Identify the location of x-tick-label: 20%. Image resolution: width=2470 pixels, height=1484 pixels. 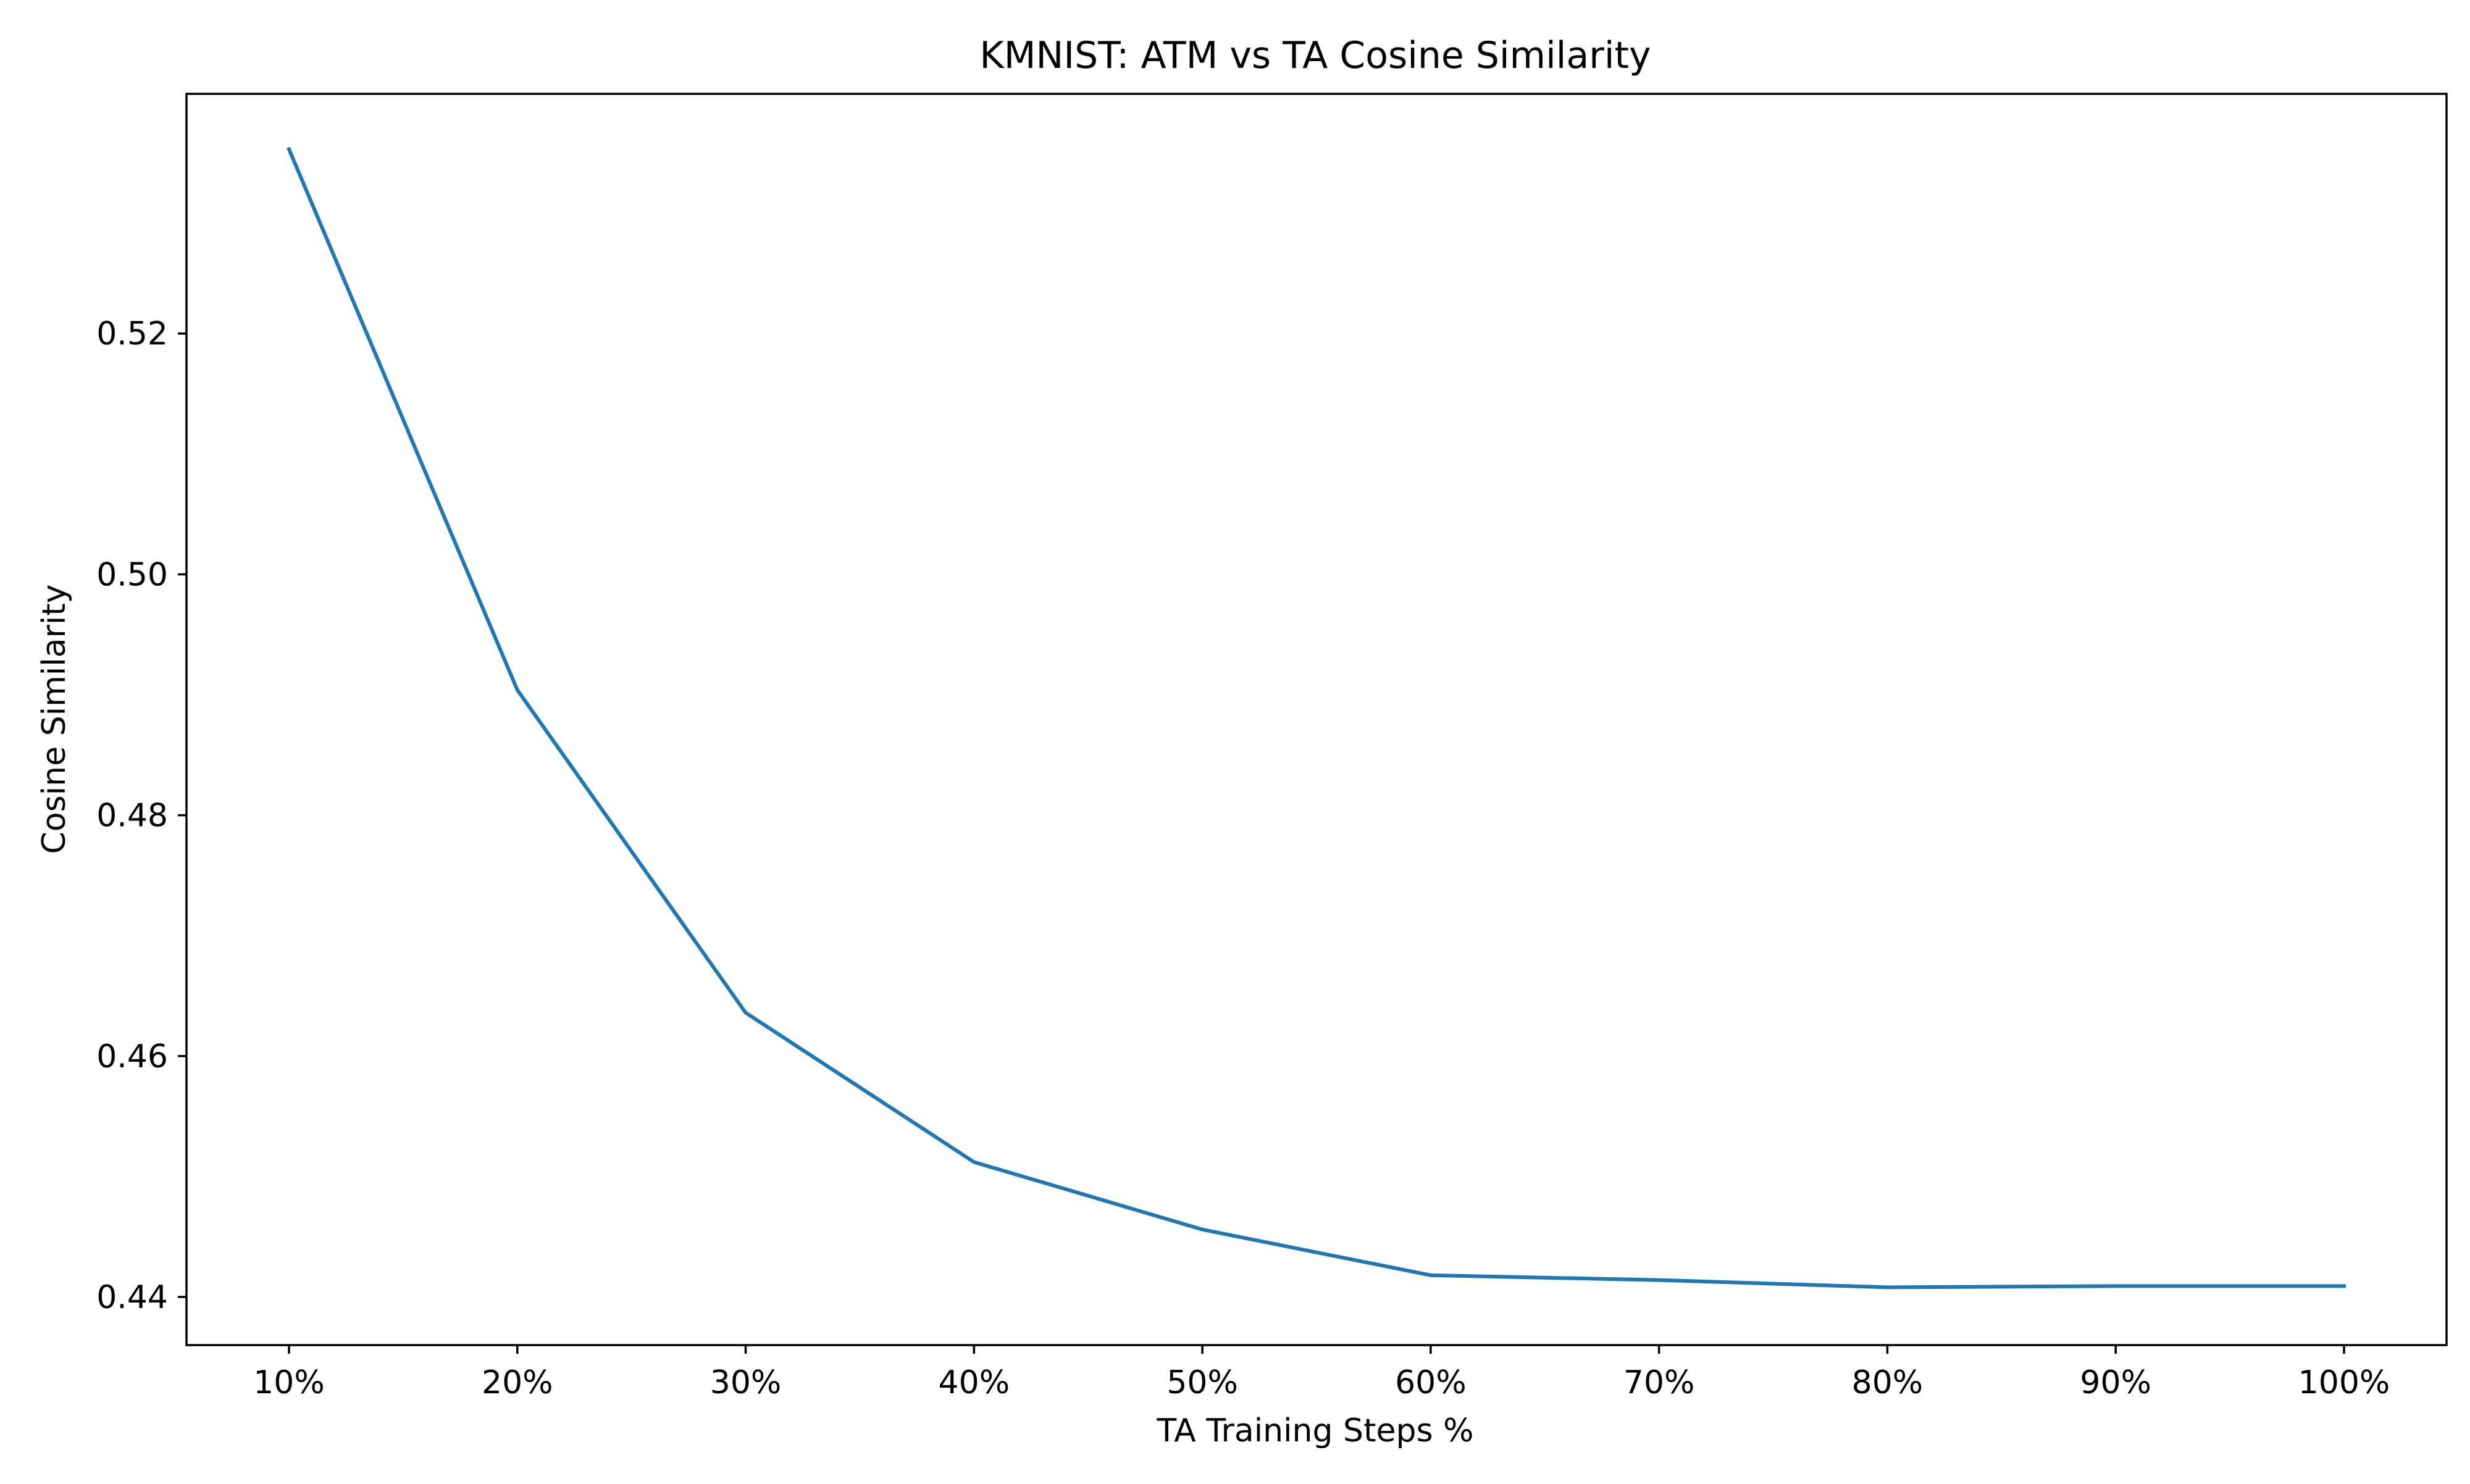
(517, 1382).